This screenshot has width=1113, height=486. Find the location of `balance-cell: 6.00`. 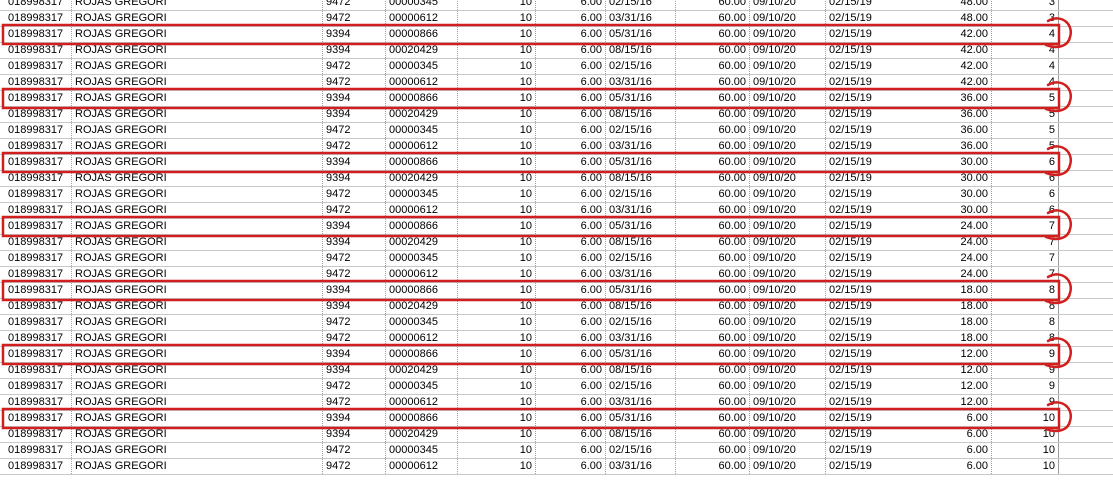

balance-cell: 6.00 is located at coordinates (944, 466).